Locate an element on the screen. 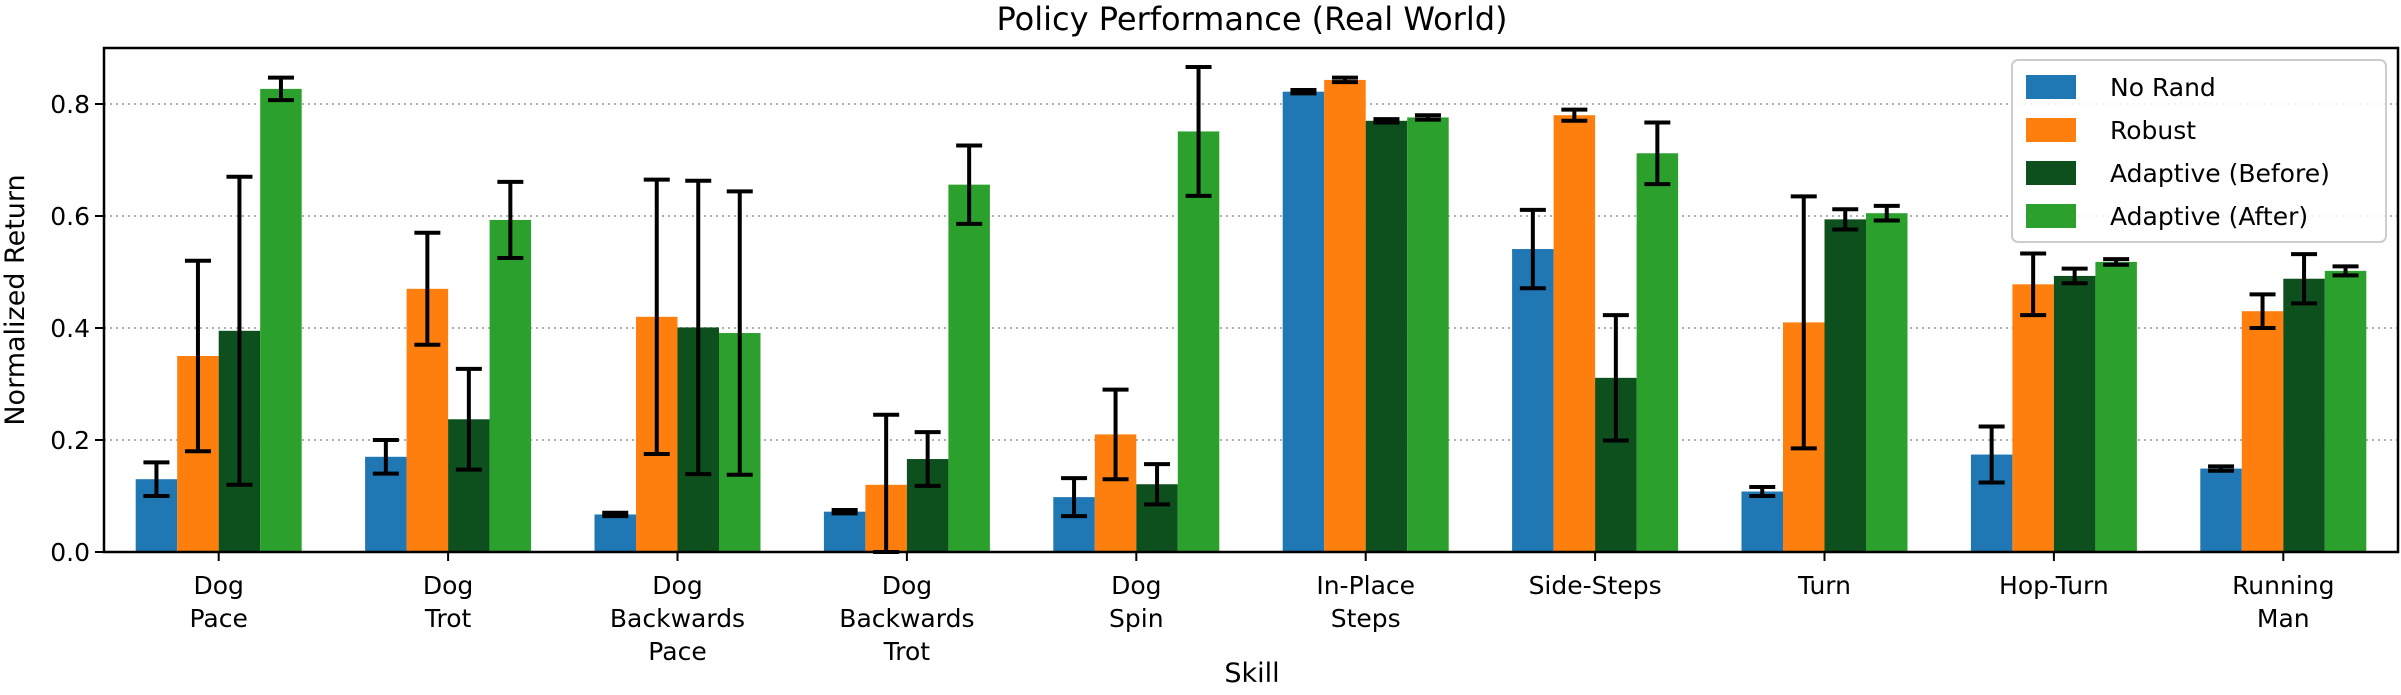  x-tick-label: Side-Steps is located at coordinates (1595, 585).